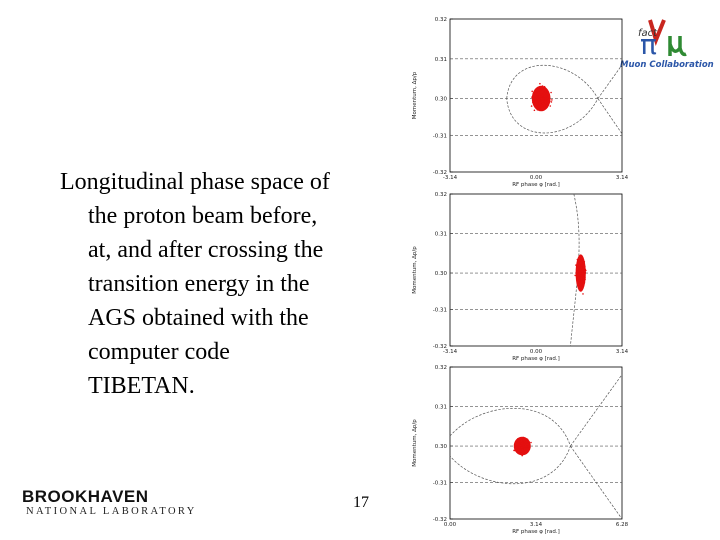  I want to click on particle-bunch, so click(541, 97).